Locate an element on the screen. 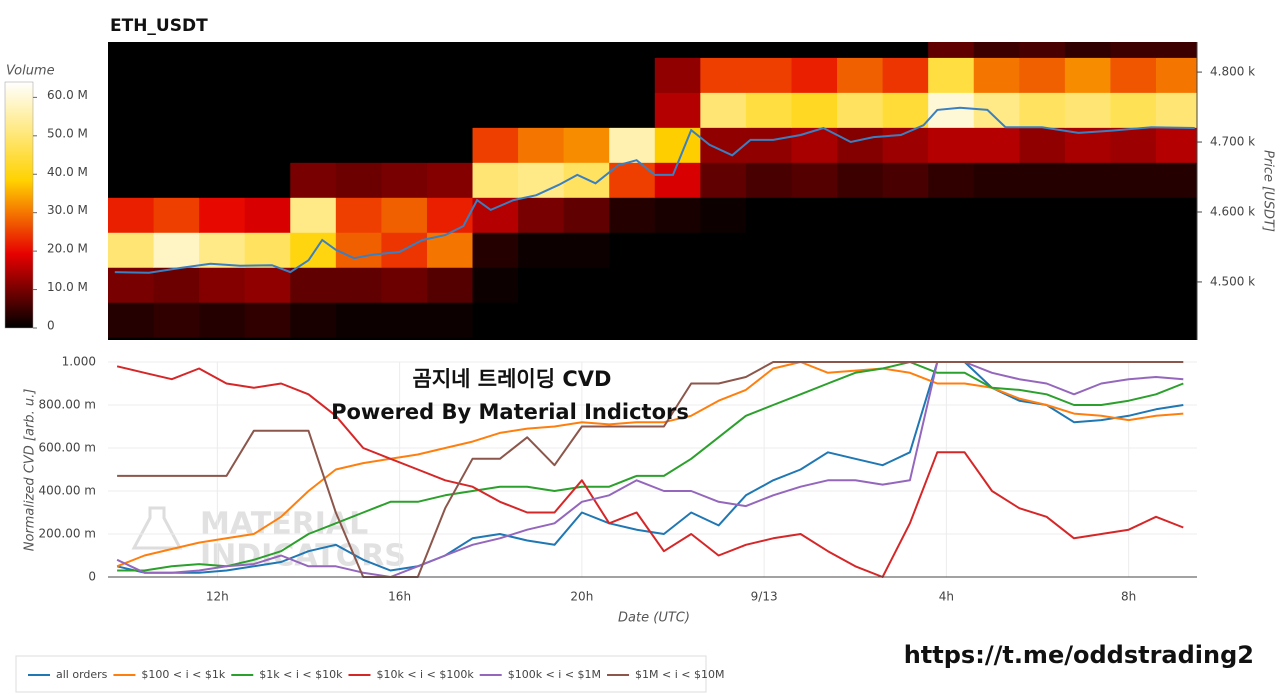  y-tick-label: 4.800 k is located at coordinates (1232, 72).